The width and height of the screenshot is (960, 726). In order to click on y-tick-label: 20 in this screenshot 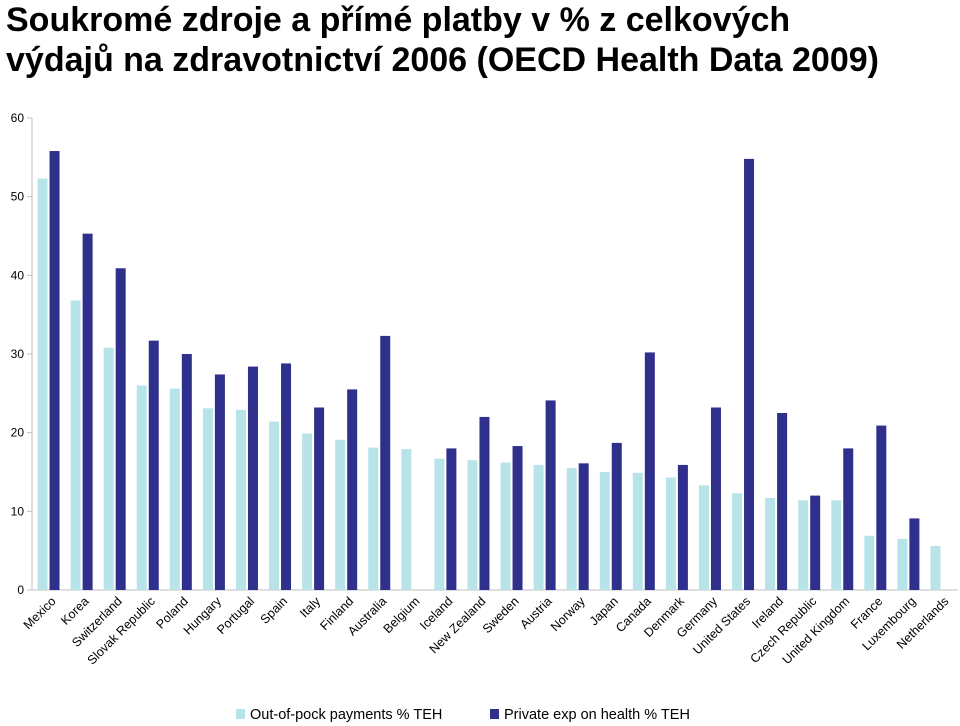, I will do `click(18, 433)`.